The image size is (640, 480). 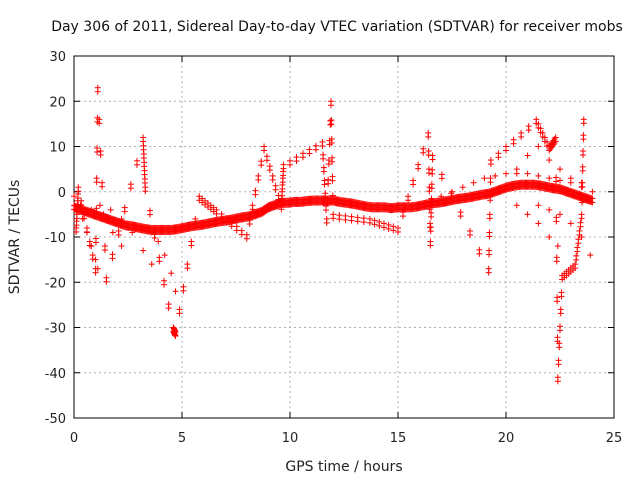 What do you see at coordinates (398, 438) in the screenshot?
I see `x-tick-label: 15` at bounding box center [398, 438].